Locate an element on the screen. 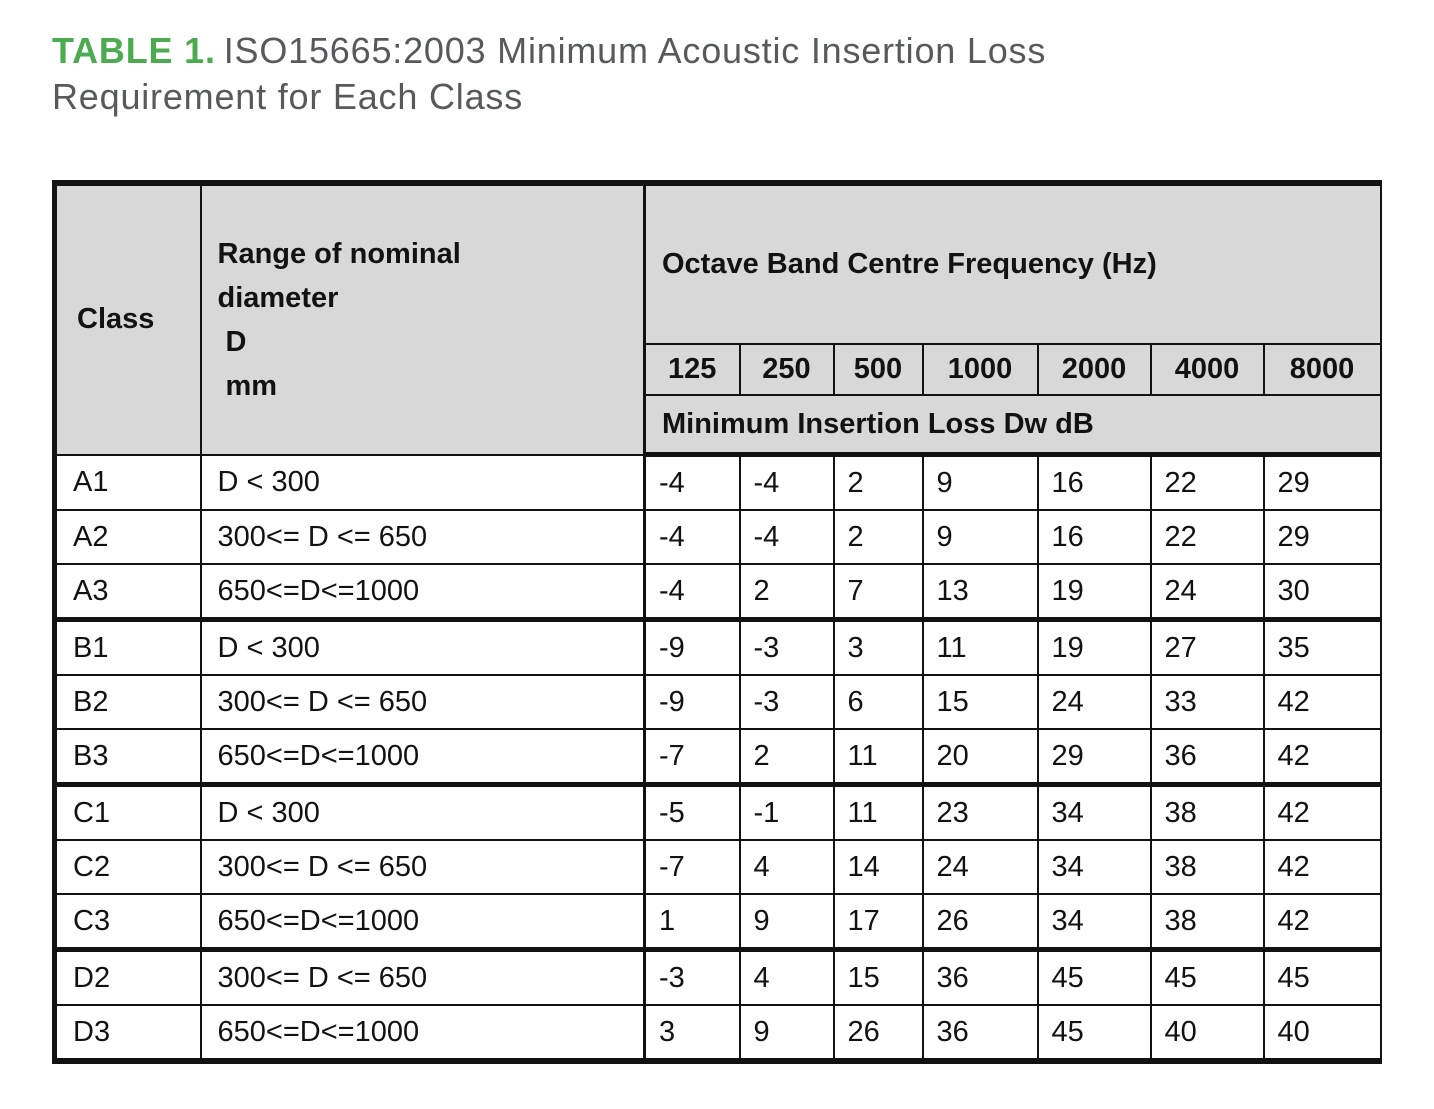 Image resolution: width=1434 pixels, height=1109 pixels. class-cell: B2 is located at coordinates (127, 702).